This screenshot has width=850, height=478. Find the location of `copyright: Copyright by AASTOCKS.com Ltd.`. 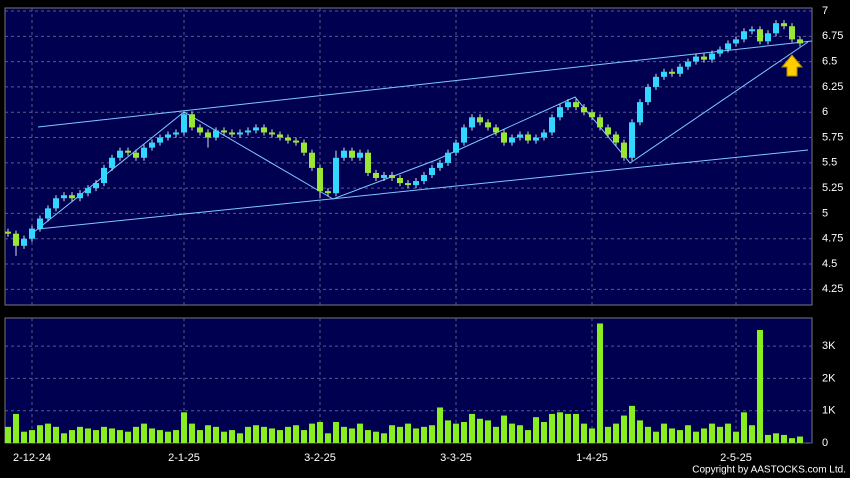

copyright: Copyright by AASTOCKS.com Ltd. is located at coordinates (769, 470).